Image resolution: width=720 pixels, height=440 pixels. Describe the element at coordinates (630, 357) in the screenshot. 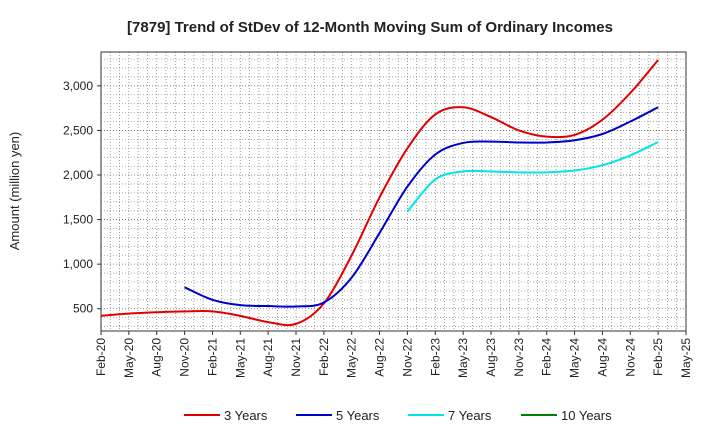

I see `x-tick-label: Nov-24` at that location.